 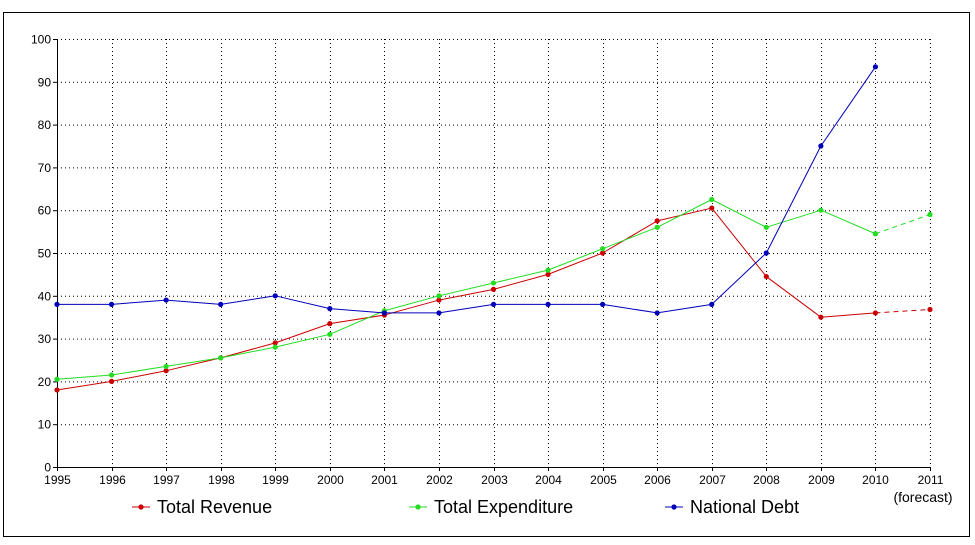 What do you see at coordinates (439, 480) in the screenshot?
I see `x-tick-label-2002: 2002` at bounding box center [439, 480].